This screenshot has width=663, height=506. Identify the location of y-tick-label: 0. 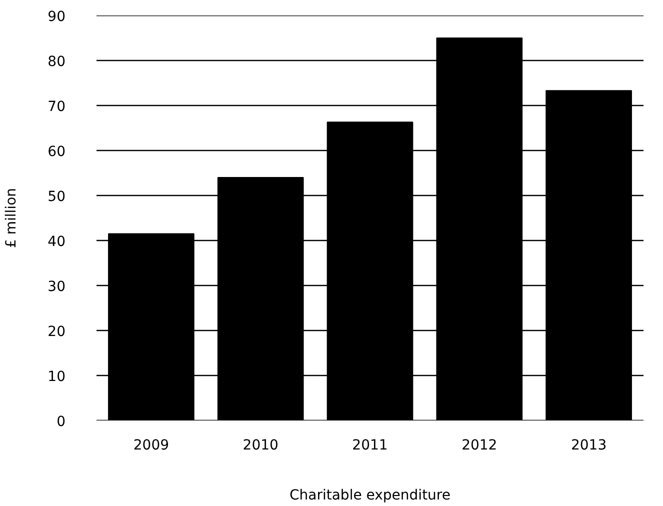
(61, 422).